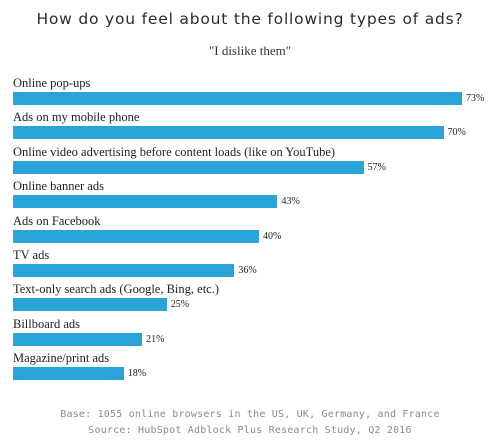  I want to click on value-label: 21%, so click(155, 339).